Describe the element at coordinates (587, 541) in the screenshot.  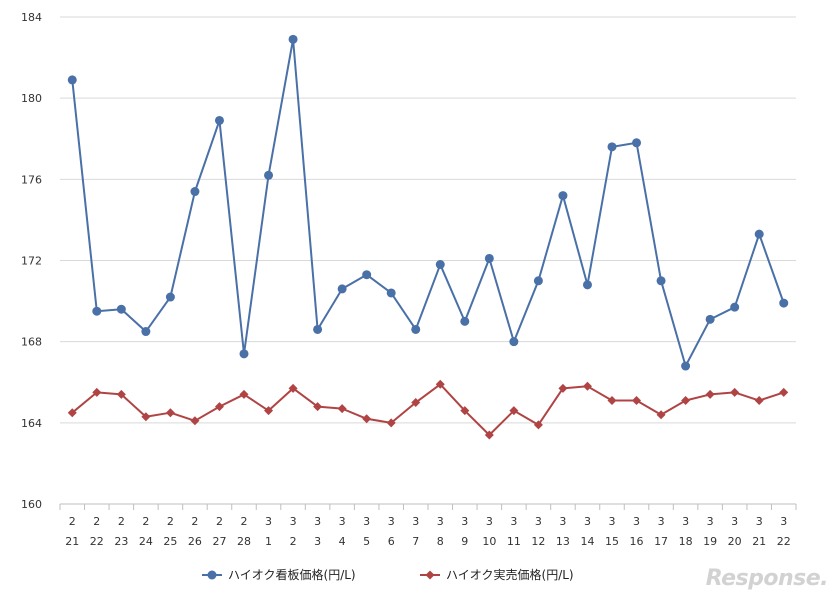
I see `x-tick-label-day: 14` at that location.